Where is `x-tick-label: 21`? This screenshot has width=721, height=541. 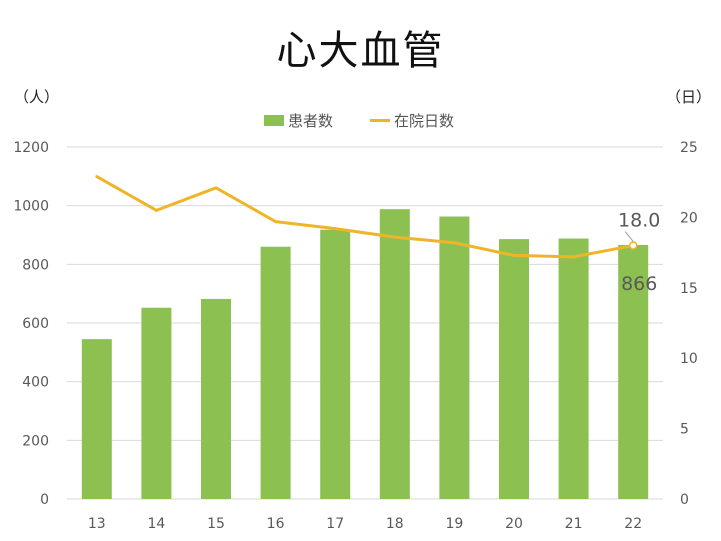 x-tick-label: 21 is located at coordinates (574, 524).